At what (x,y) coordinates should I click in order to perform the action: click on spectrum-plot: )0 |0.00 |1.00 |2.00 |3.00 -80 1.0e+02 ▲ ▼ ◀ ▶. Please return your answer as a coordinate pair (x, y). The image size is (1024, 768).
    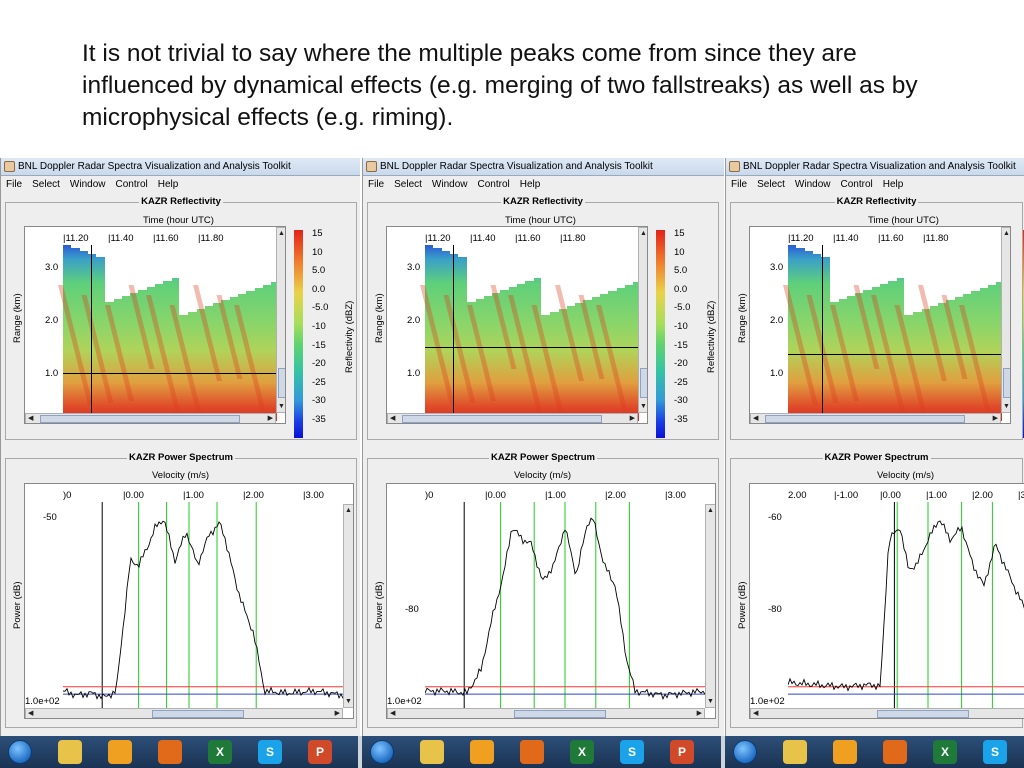
    Looking at the image, I should click on (551, 601).